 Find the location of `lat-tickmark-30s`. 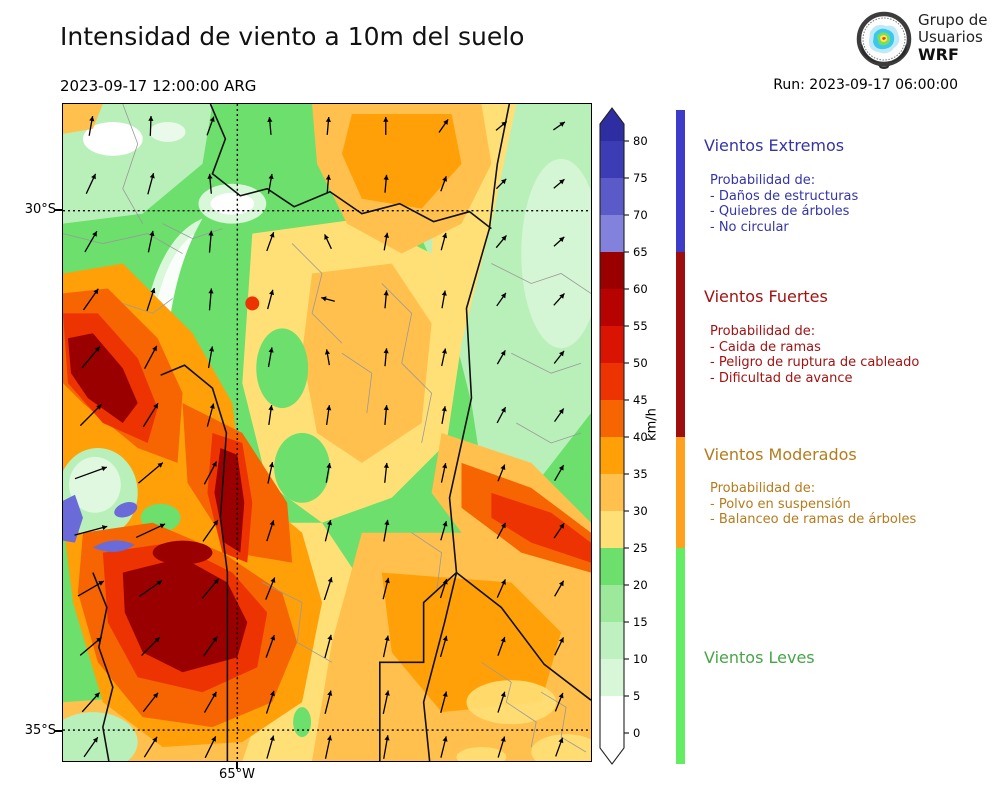

lat-tickmark-30s is located at coordinates (58, 210).